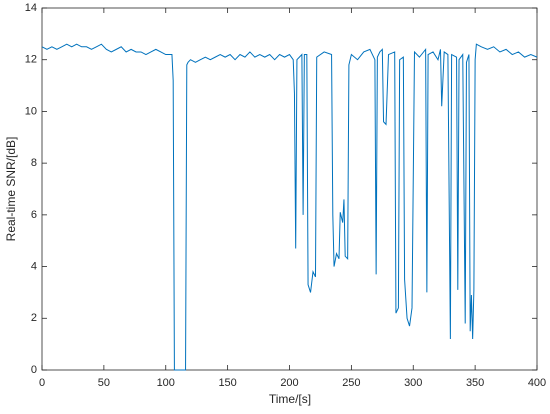  I want to click on y-tick-label: 12, so click(31, 60).